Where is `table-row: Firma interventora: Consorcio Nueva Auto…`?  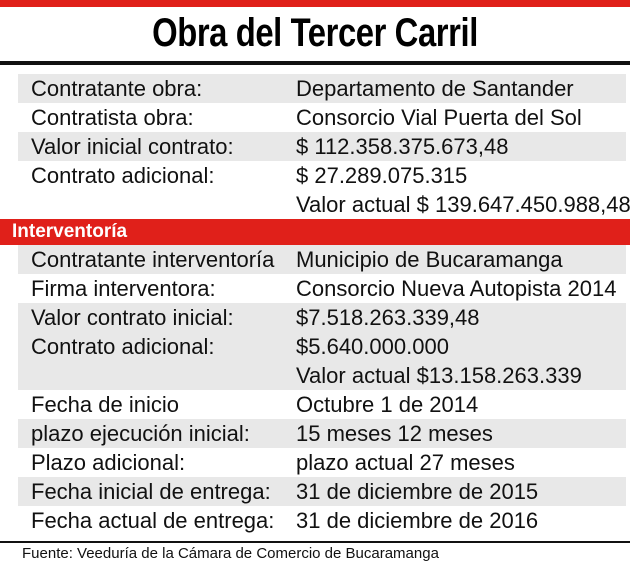
table-row: Firma interventora: Consorcio Nueva Auto… is located at coordinates (322, 288).